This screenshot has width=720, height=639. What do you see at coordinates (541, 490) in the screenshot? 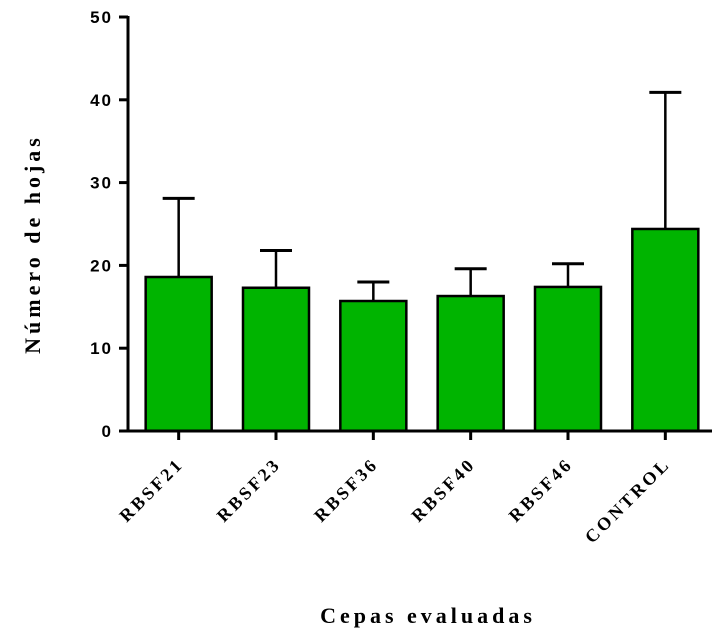
I see `x-tick-label: RBSF46` at bounding box center [541, 490].